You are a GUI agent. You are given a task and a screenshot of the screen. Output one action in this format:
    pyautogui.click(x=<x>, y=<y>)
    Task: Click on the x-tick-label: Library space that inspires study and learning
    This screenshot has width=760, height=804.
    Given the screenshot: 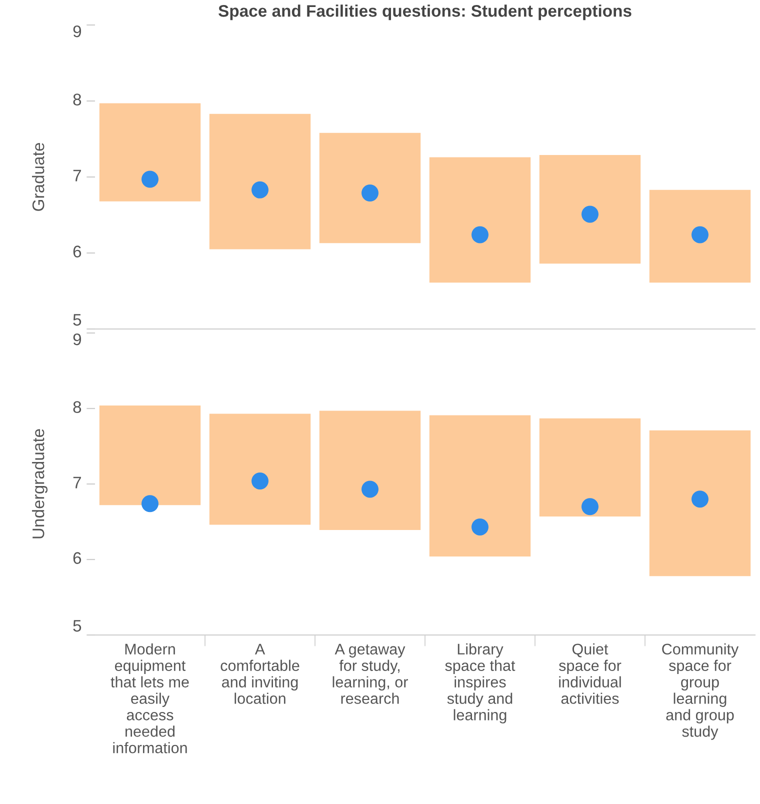 What is the action you would take?
    pyautogui.click(x=480, y=683)
    